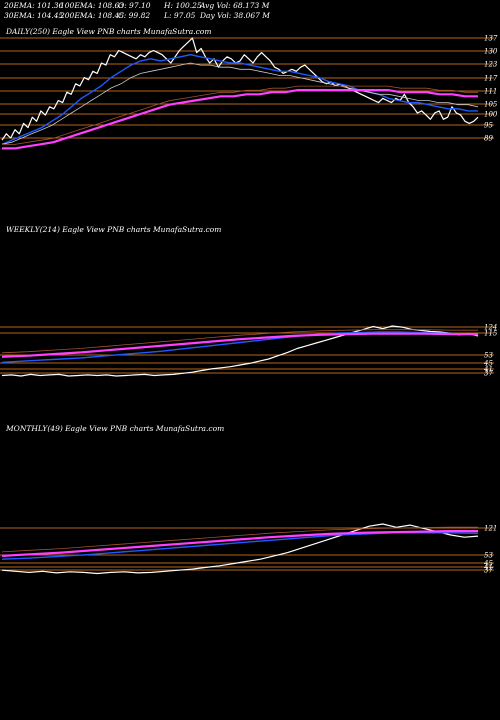 The width and height of the screenshot is (500, 720). I want to click on weekly-tick-label: 41, so click(488, 370).